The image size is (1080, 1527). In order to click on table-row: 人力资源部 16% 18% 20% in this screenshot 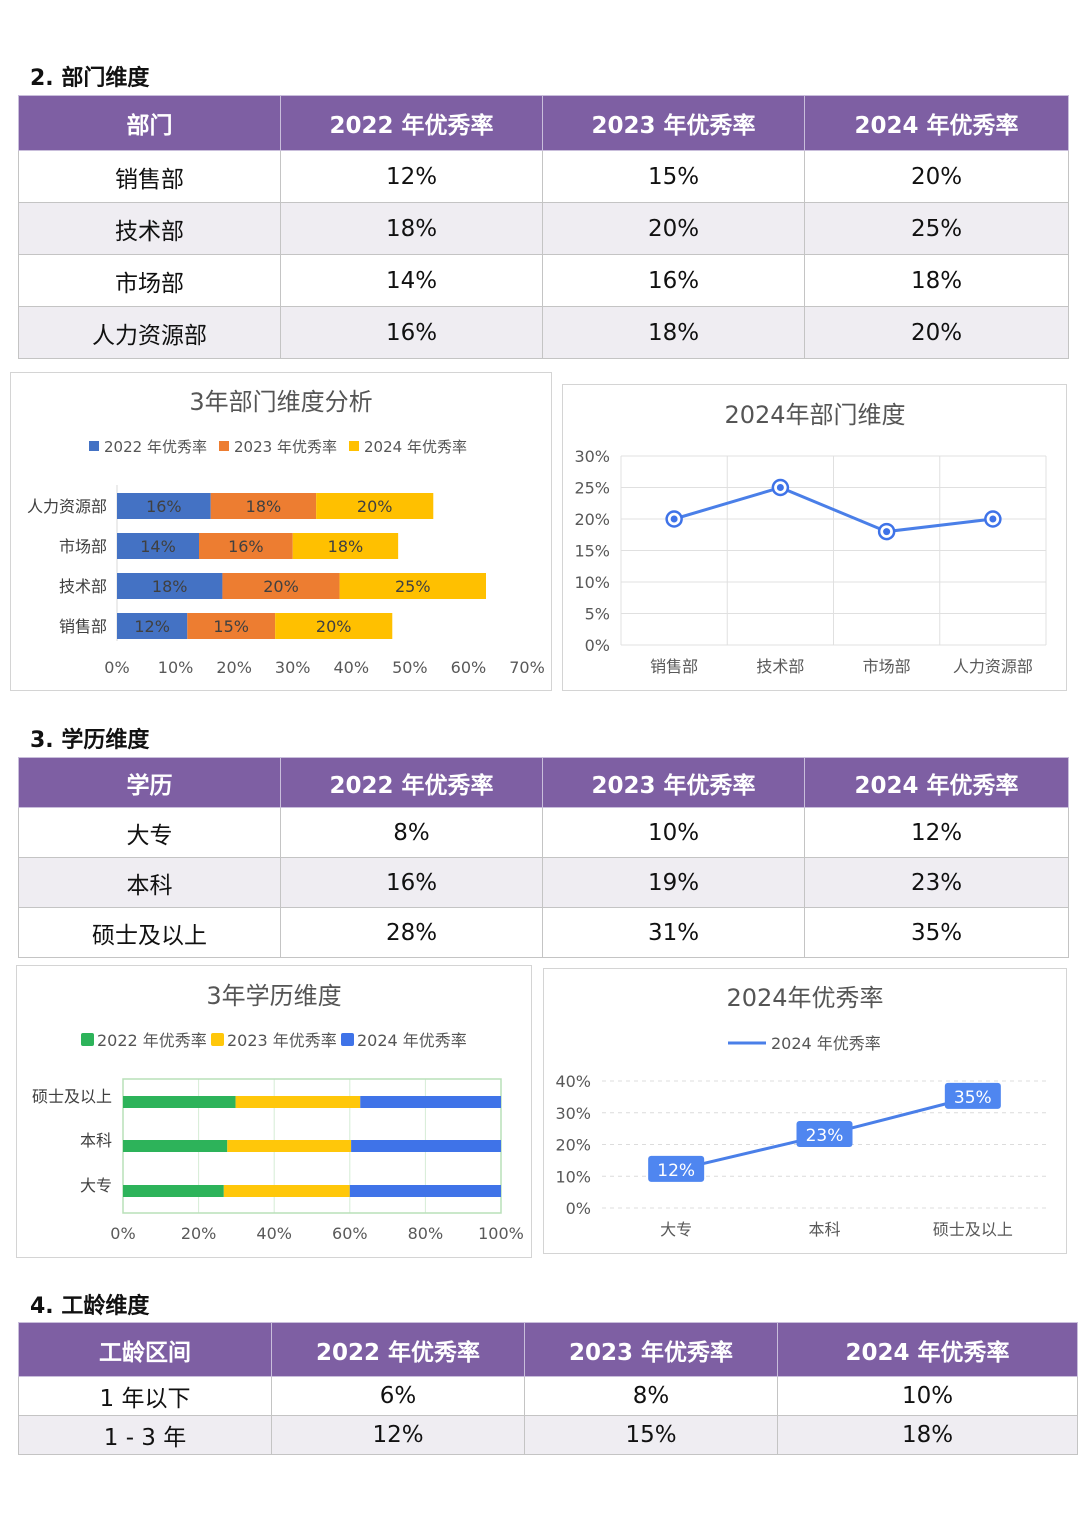, I will do `click(543, 332)`.